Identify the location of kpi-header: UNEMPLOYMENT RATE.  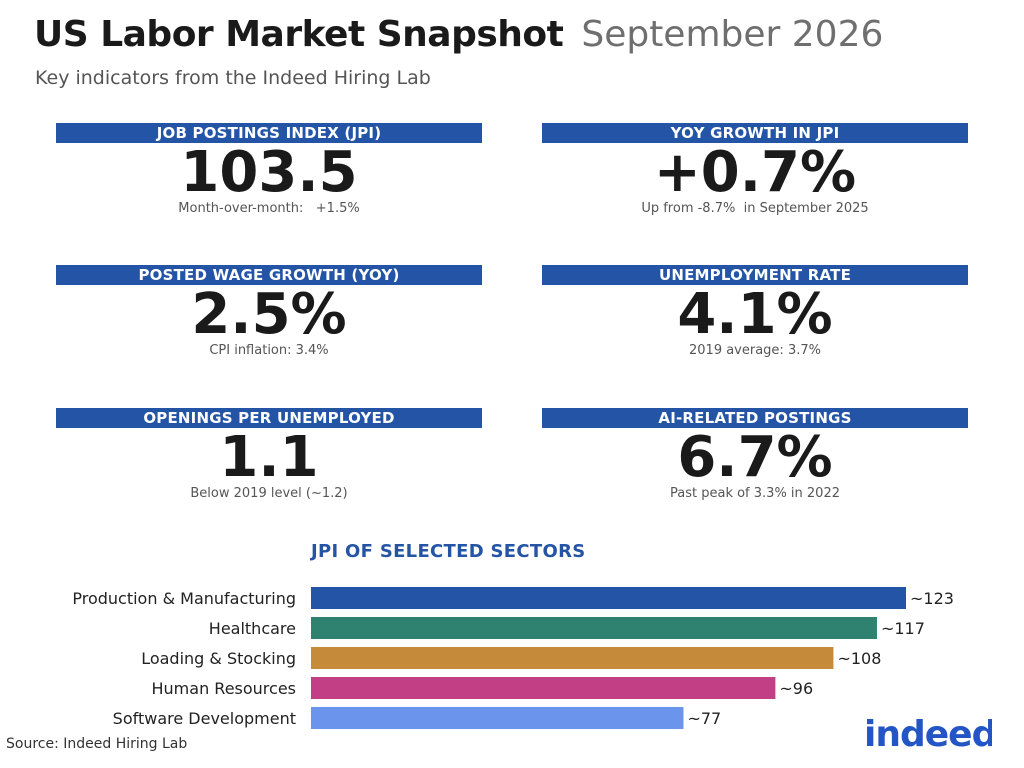
(755, 275).